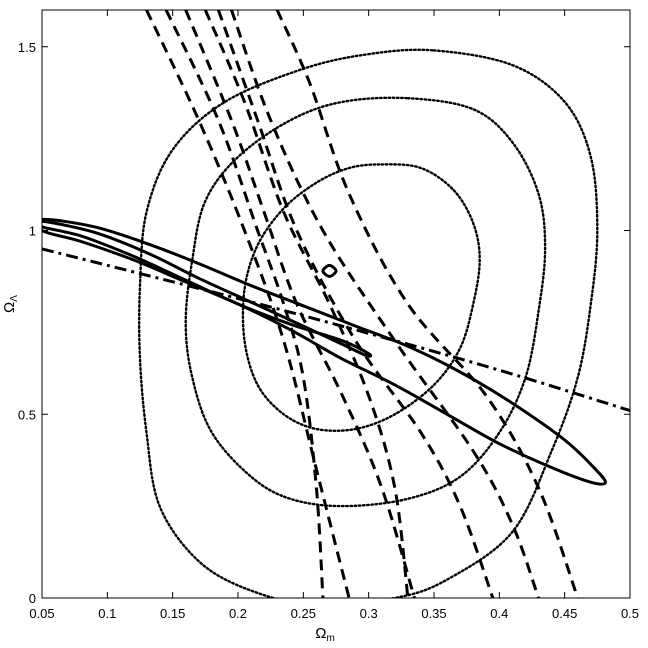 Image resolution: width=648 pixels, height=648 pixels. Describe the element at coordinates (14, 298) in the screenshot. I see `y-axis-label-subscript: Λ` at that location.